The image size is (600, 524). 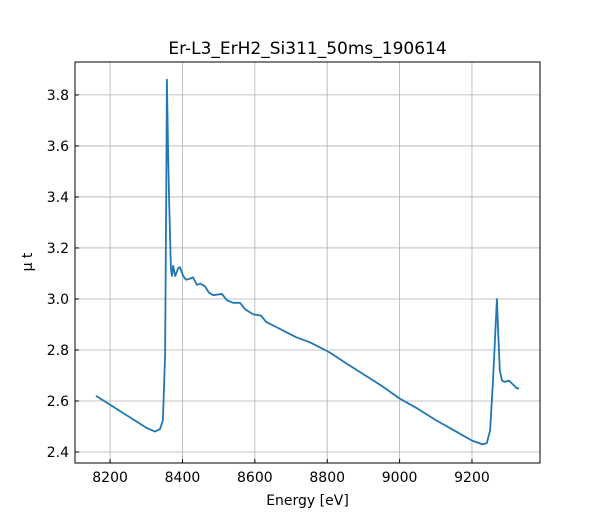 I want to click on x-tick-label: 8800, so click(x=327, y=478).